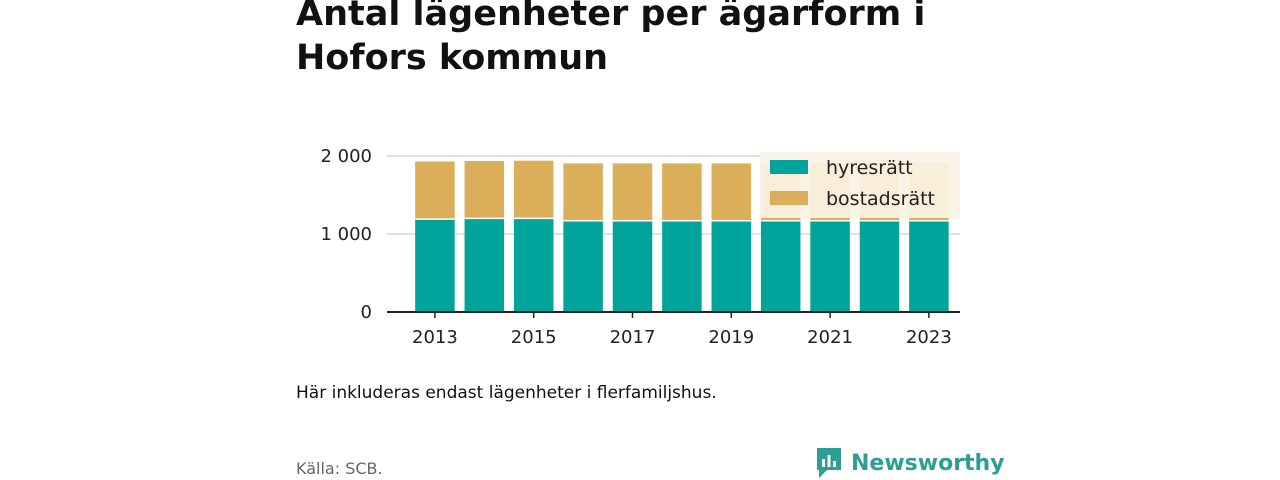 The width and height of the screenshot is (1280, 480). Describe the element at coordinates (880, 199) in the screenshot. I see `legend-label: bostadsrätt` at that location.